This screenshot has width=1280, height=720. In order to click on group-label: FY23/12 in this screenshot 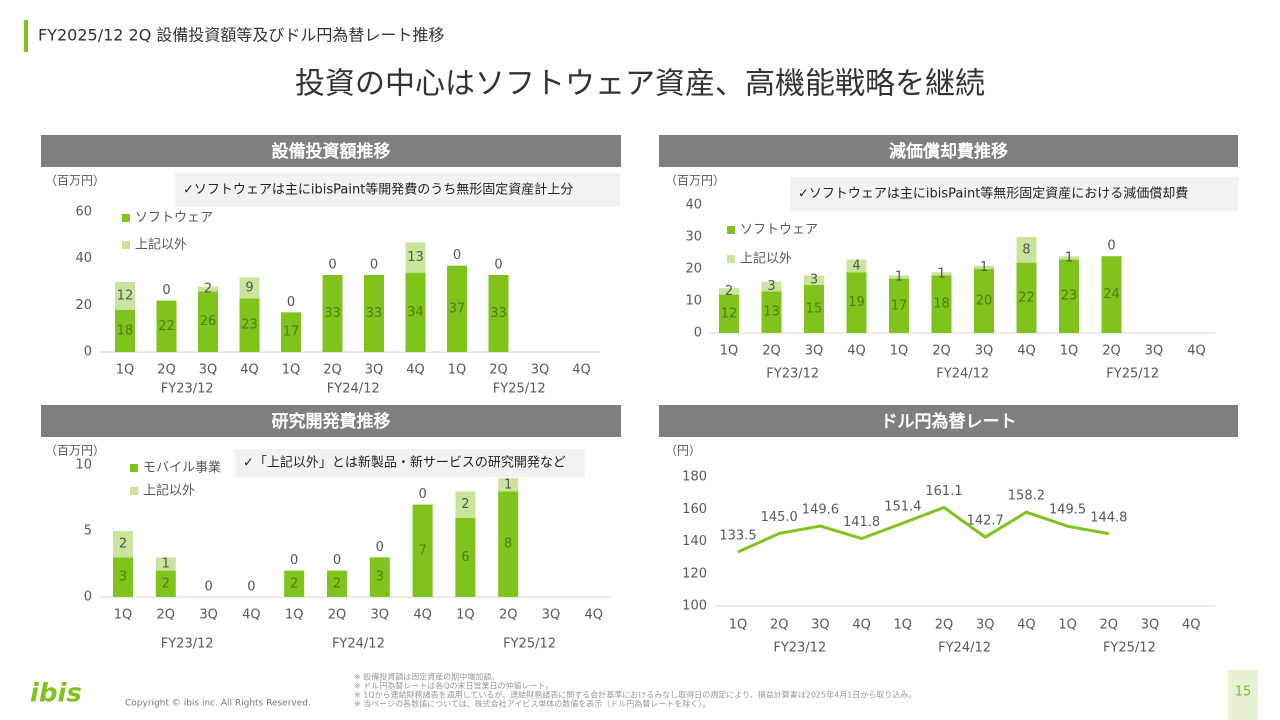, I will do `click(187, 389)`.